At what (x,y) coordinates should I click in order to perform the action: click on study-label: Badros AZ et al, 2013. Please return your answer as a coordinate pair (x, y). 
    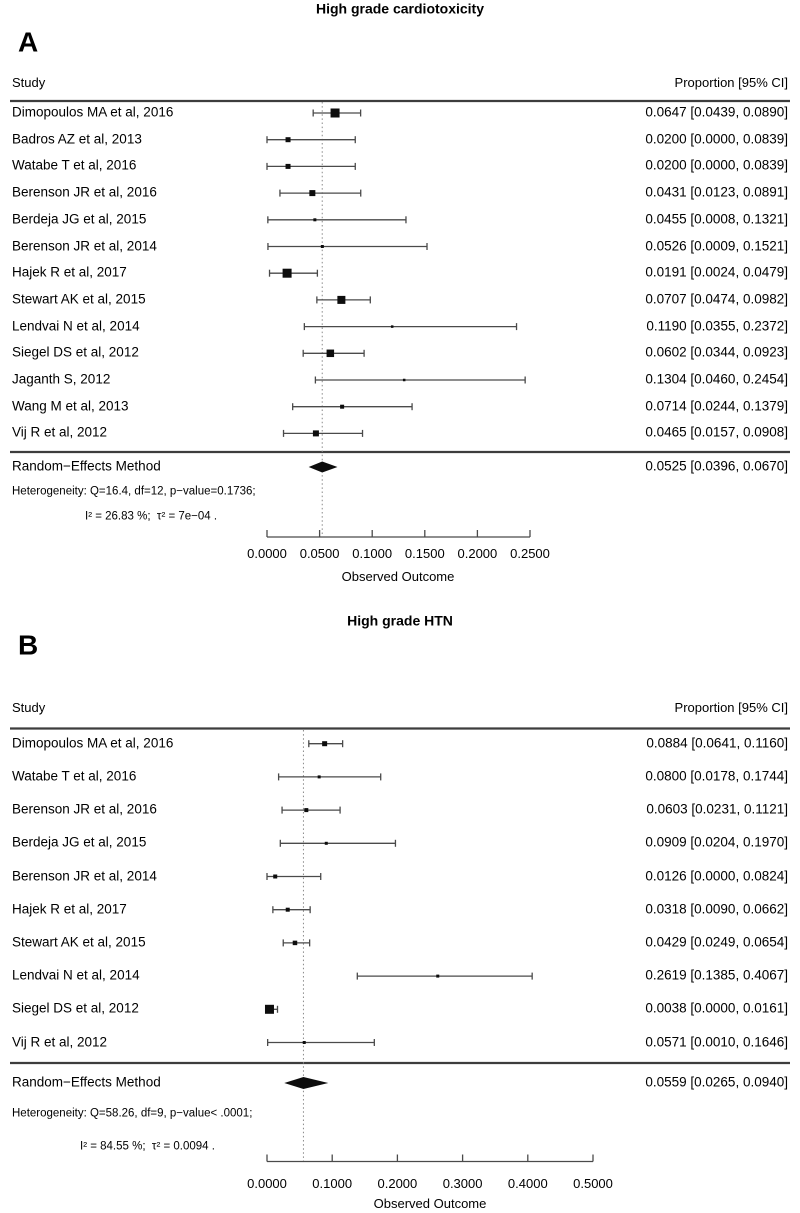
    Looking at the image, I should click on (77, 139).